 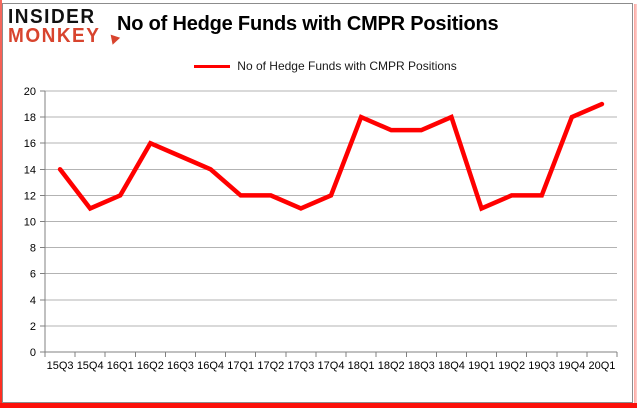 What do you see at coordinates (511, 366) in the screenshot?
I see `x-tick-label: 19Q2` at bounding box center [511, 366].